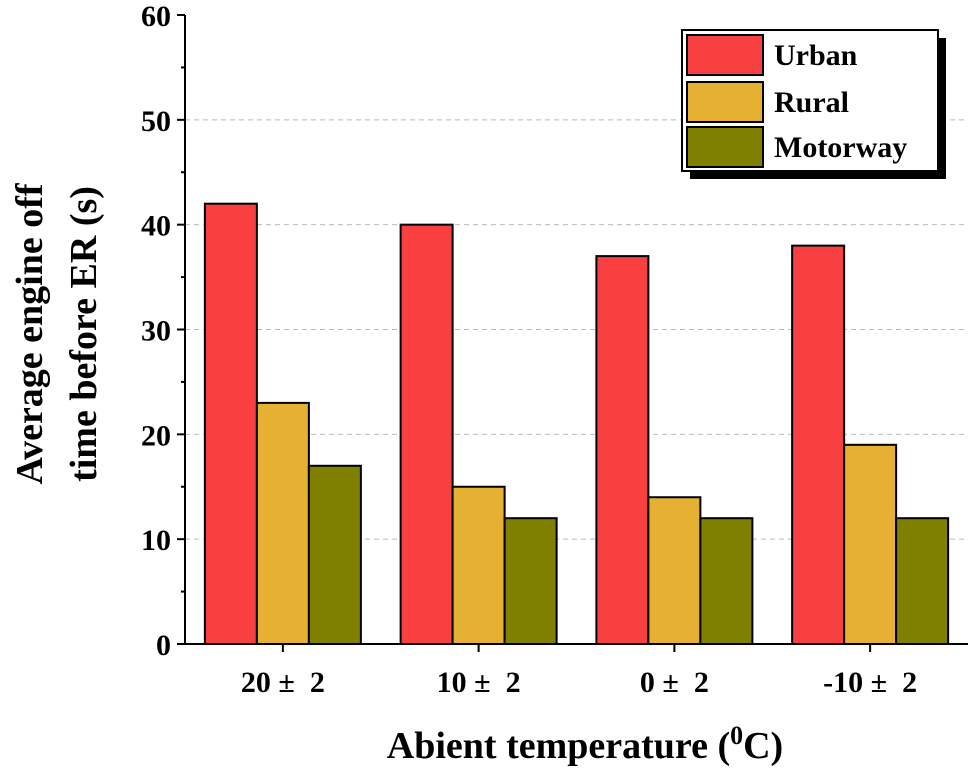  Describe the element at coordinates (870, 682) in the screenshot. I see `x-tick-label-3: -10 ± 2` at that location.